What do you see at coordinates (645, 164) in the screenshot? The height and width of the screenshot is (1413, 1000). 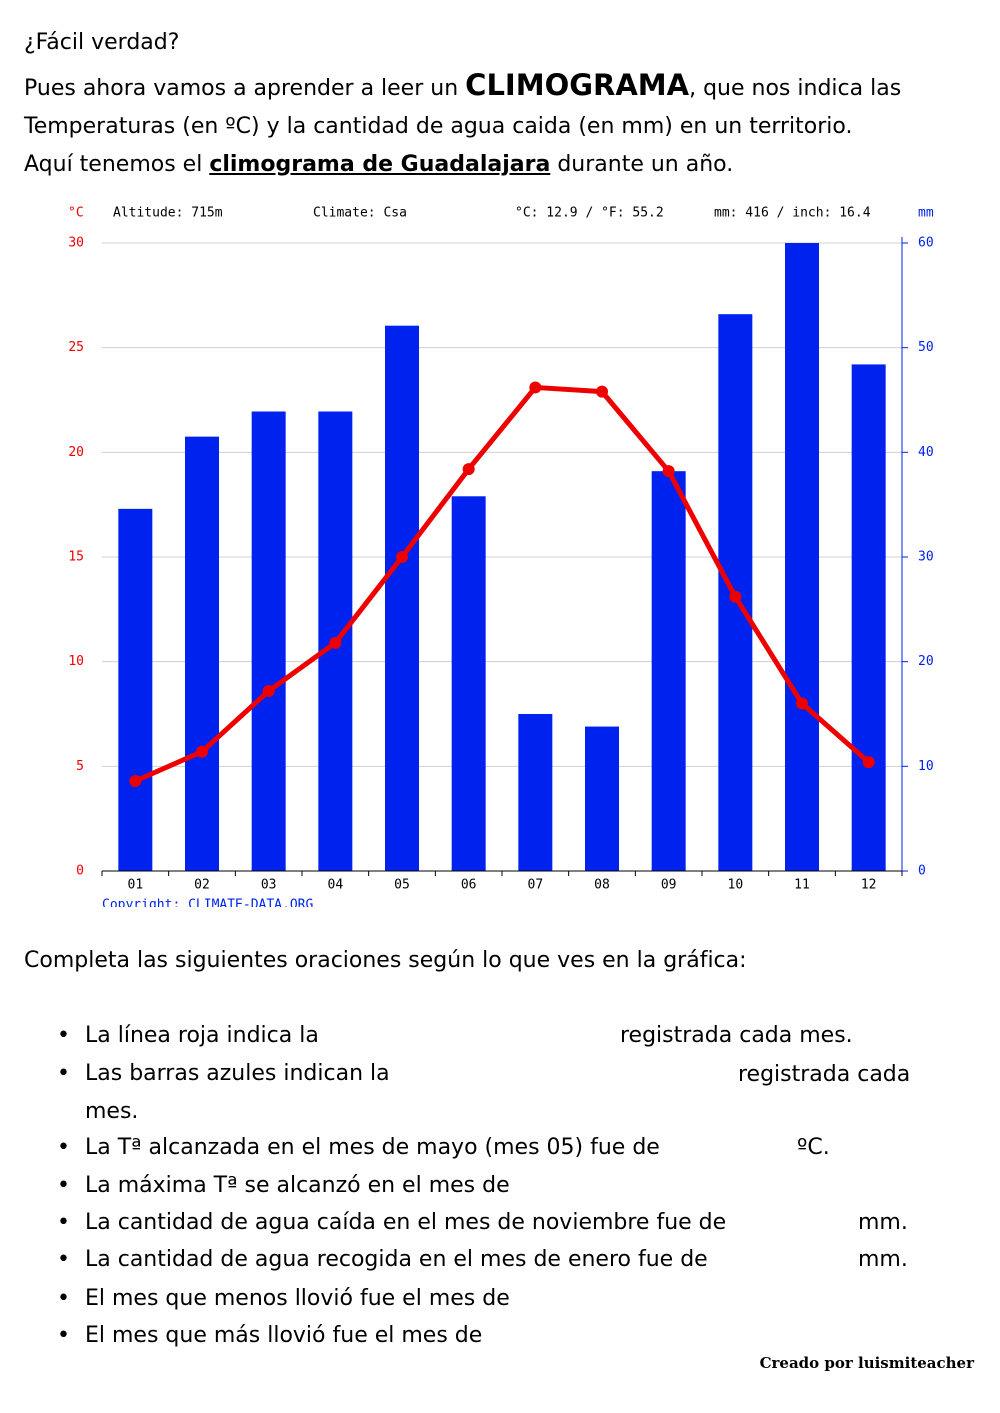 I see `intro-text: durante un año.` at bounding box center [645, 164].